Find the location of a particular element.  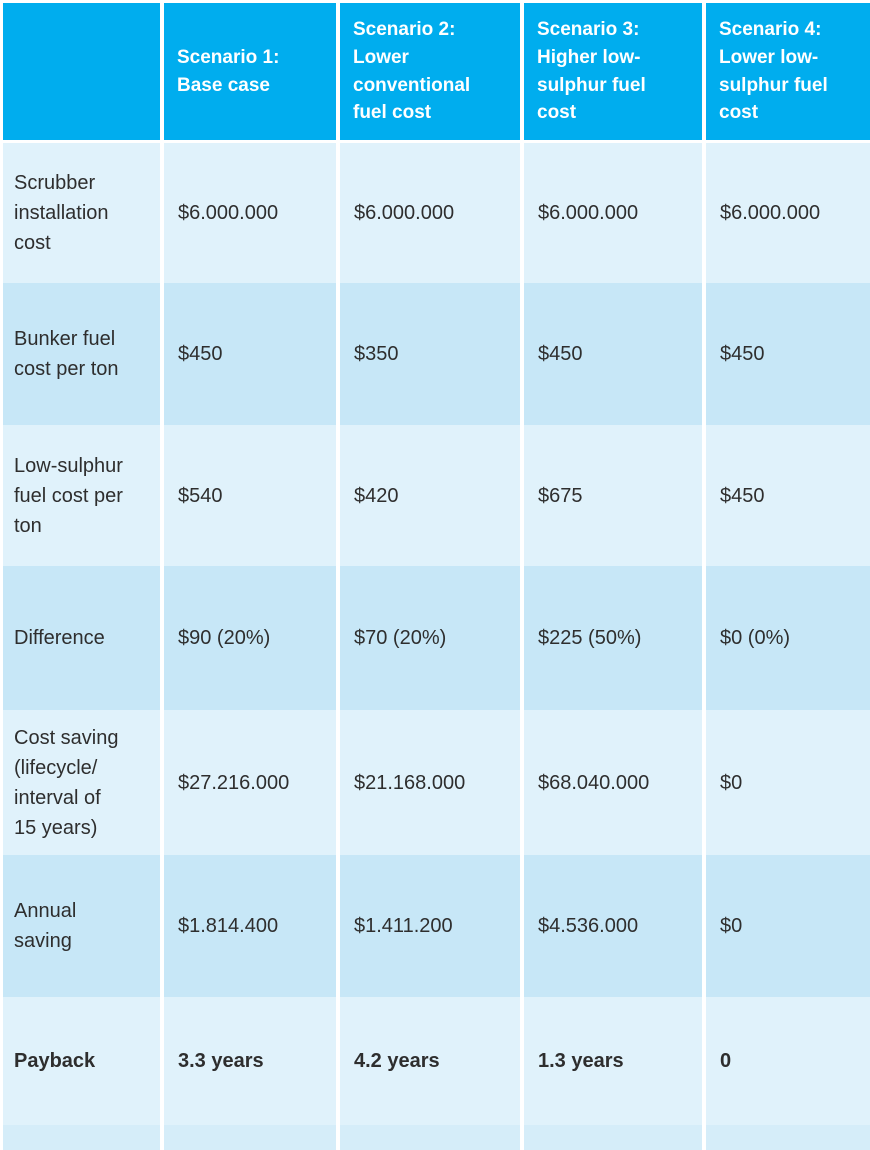

value-cell: $1.814.400 is located at coordinates (250, 926).